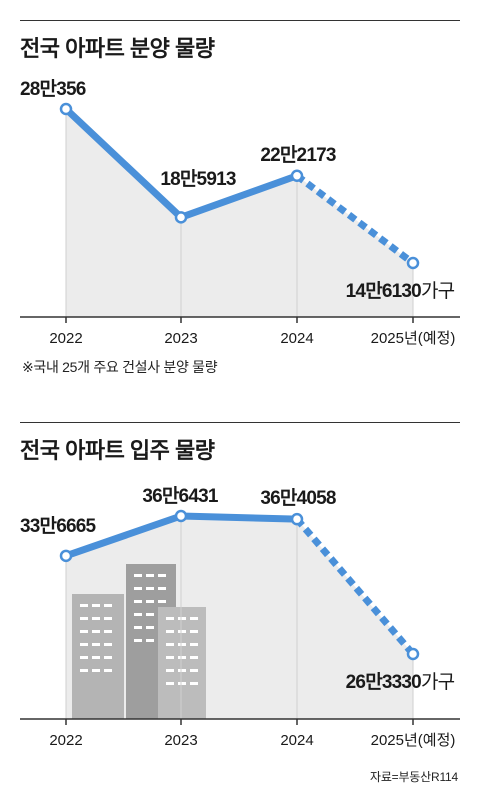 The width and height of the screenshot is (480, 800). Describe the element at coordinates (298, 498) in the screenshot. I see `data-label: 36만4058` at that location.